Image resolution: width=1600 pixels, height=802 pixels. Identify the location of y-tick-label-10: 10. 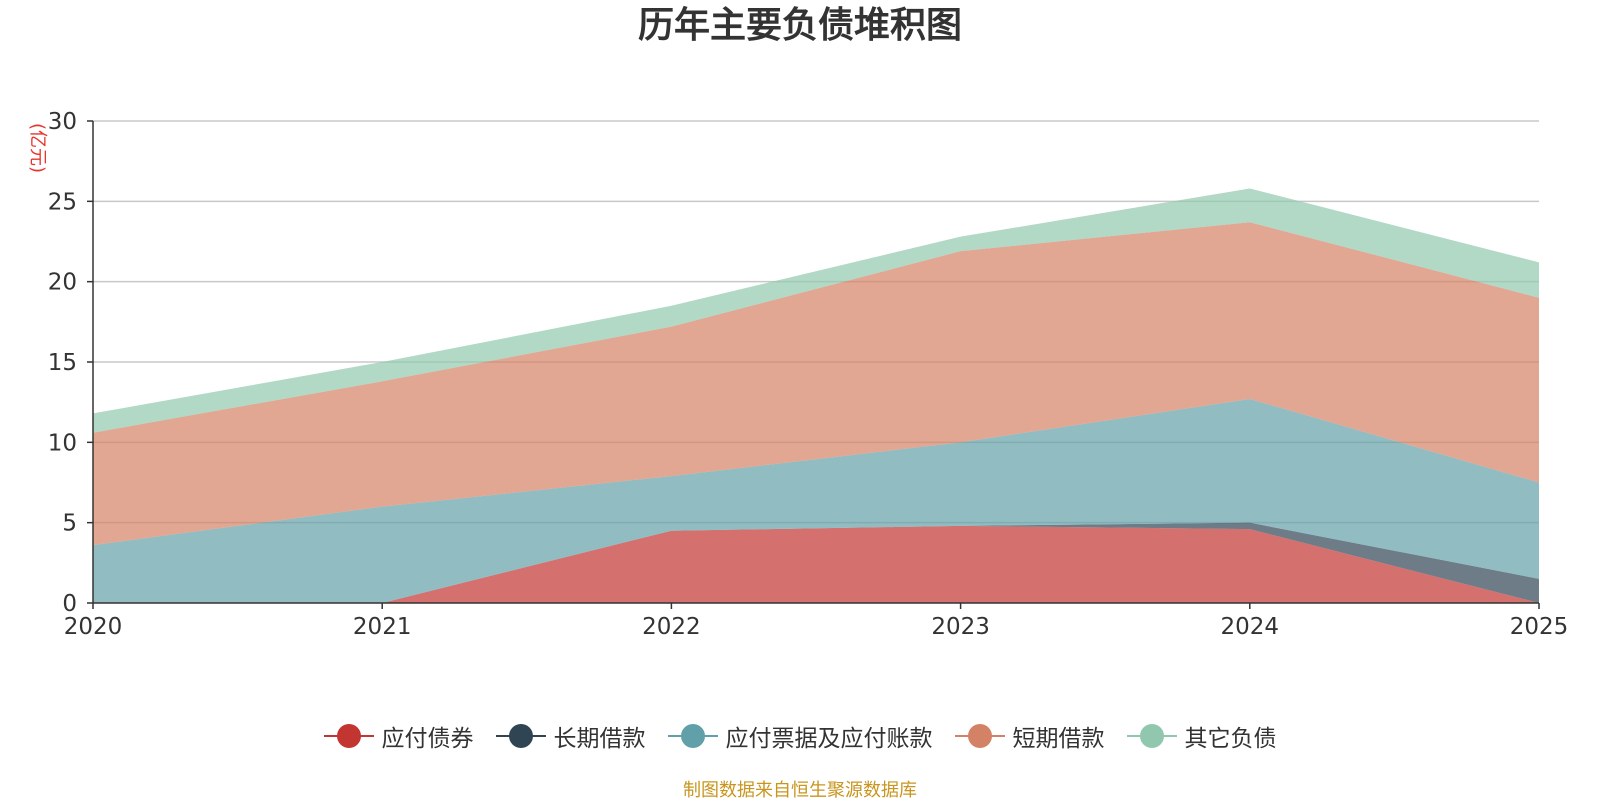
(62, 443).